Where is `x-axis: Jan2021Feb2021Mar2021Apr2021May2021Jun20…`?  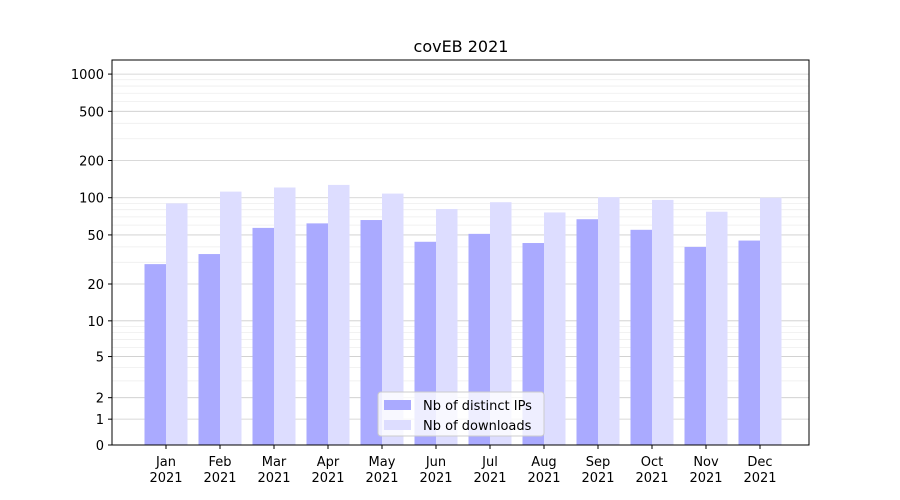
x-axis: Jan2021Feb2021Mar2021Apr2021May2021Jun20… is located at coordinates (463, 465).